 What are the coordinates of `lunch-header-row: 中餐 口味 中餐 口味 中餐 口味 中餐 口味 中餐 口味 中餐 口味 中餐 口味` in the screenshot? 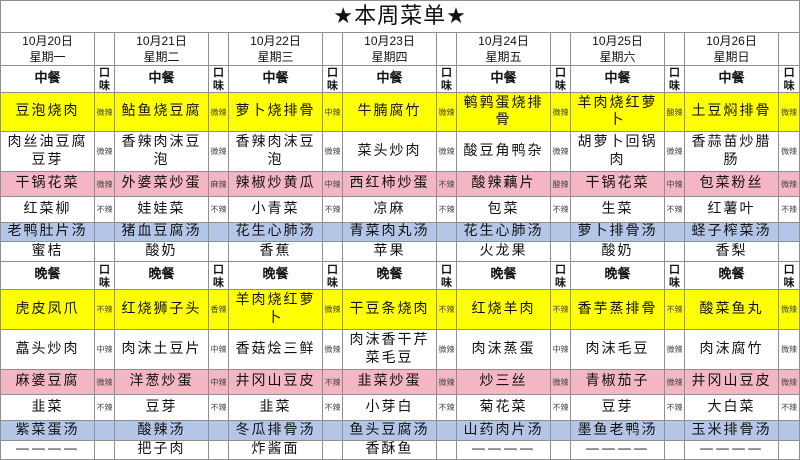 It's located at (400, 79).